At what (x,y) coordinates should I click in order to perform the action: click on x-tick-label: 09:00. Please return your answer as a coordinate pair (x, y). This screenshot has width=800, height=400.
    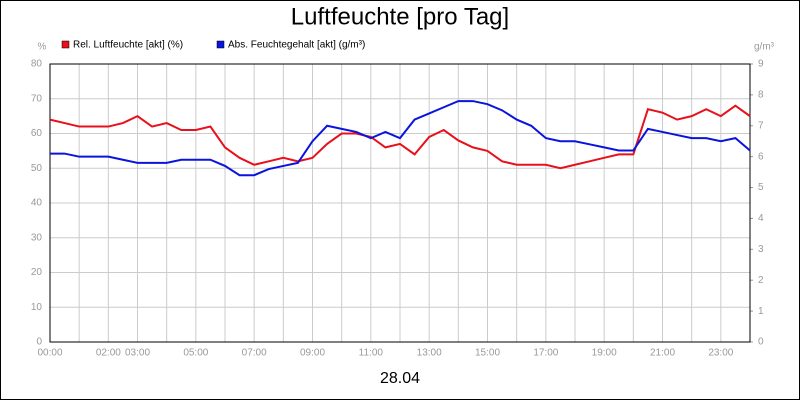
    Looking at the image, I should click on (312, 353).